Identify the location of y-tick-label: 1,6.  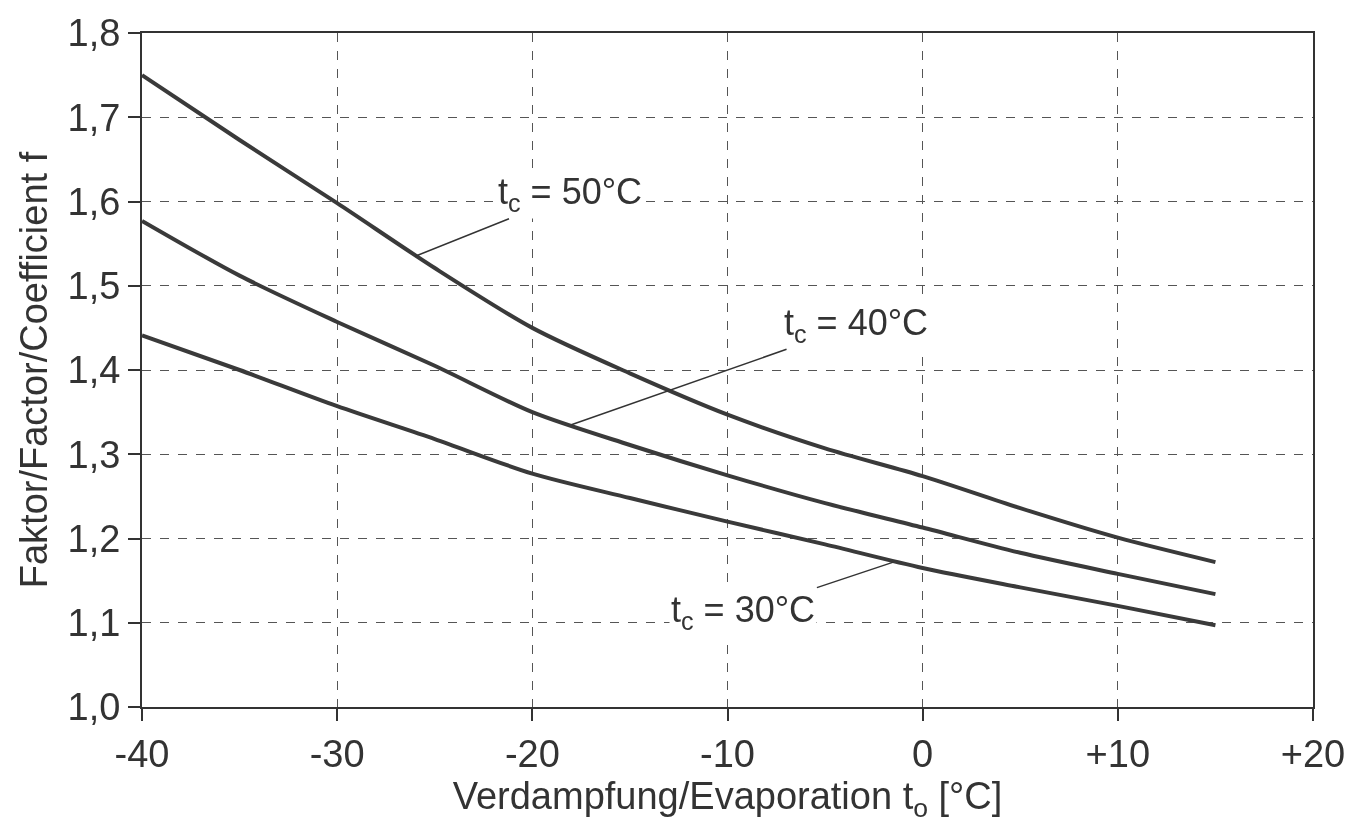
(94, 201).